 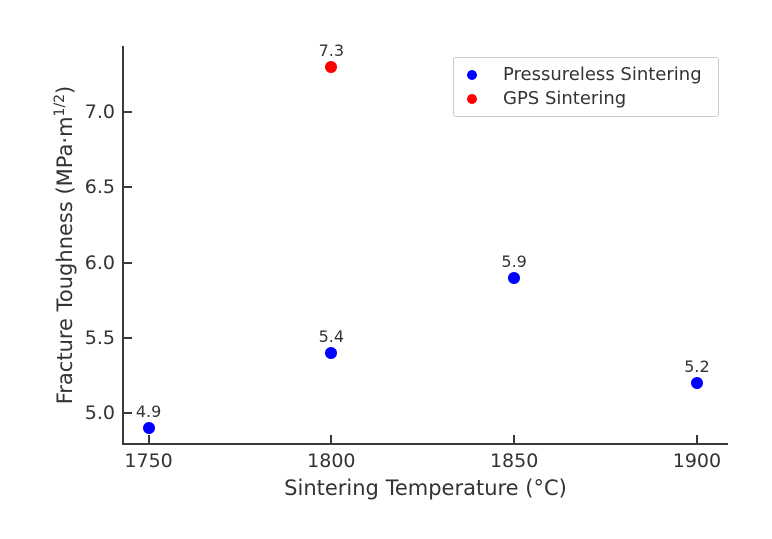 I want to click on x-axis-spine, so click(x=425, y=444).